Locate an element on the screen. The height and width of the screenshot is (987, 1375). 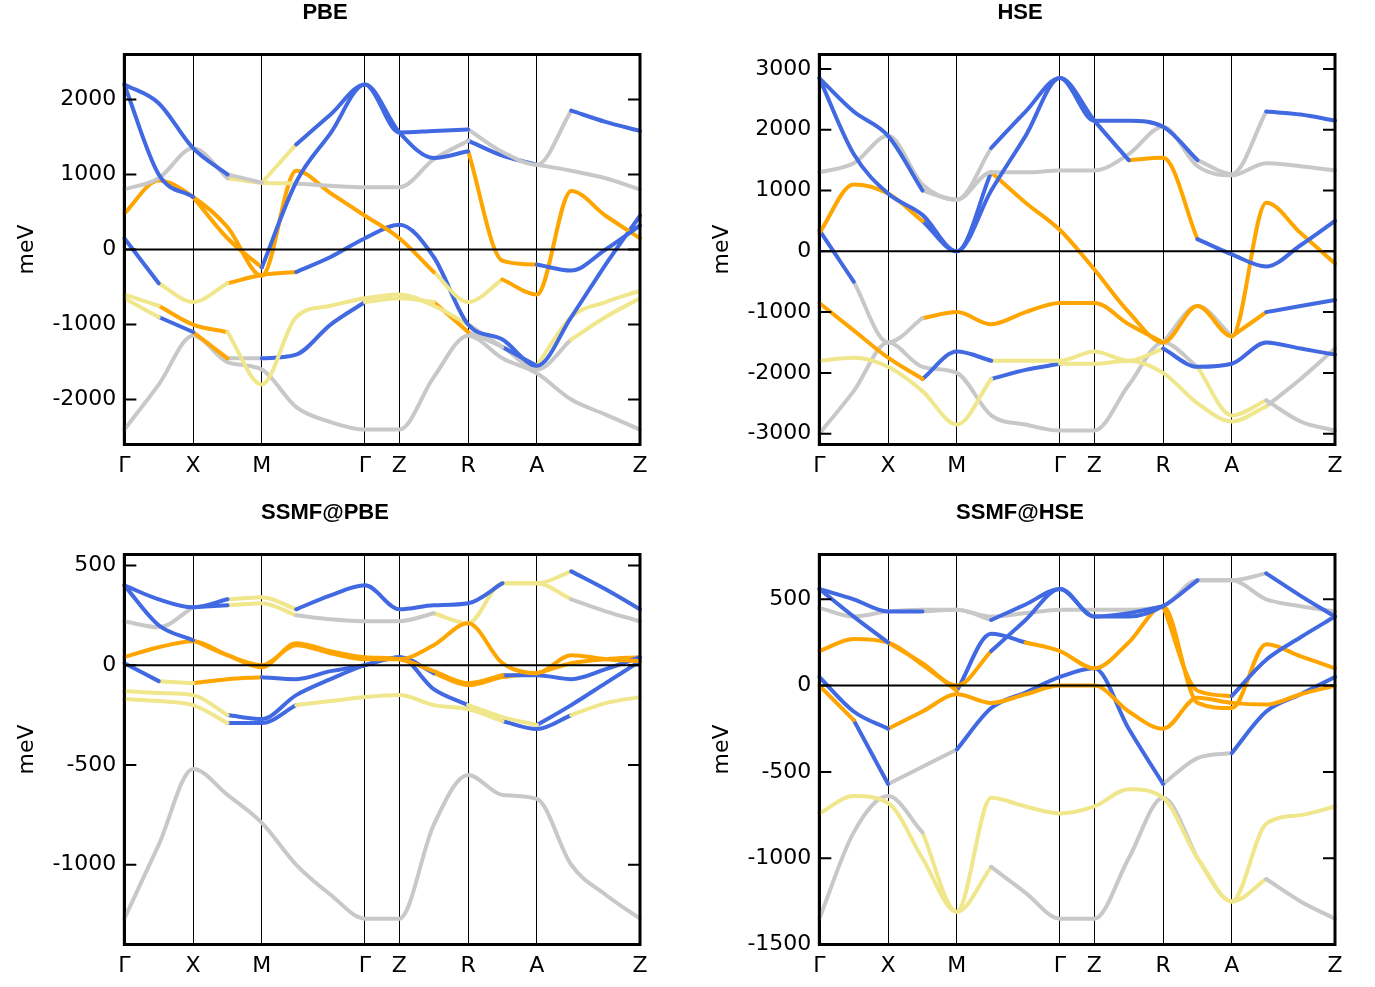
y-tick-label: 3000 is located at coordinates (783, 67).